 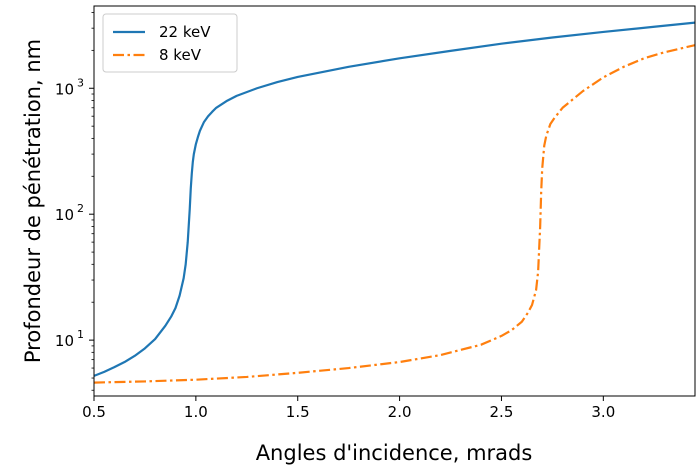 I want to click on y-axis-label: Profondeur de pénétration, nm, so click(x=33, y=201).